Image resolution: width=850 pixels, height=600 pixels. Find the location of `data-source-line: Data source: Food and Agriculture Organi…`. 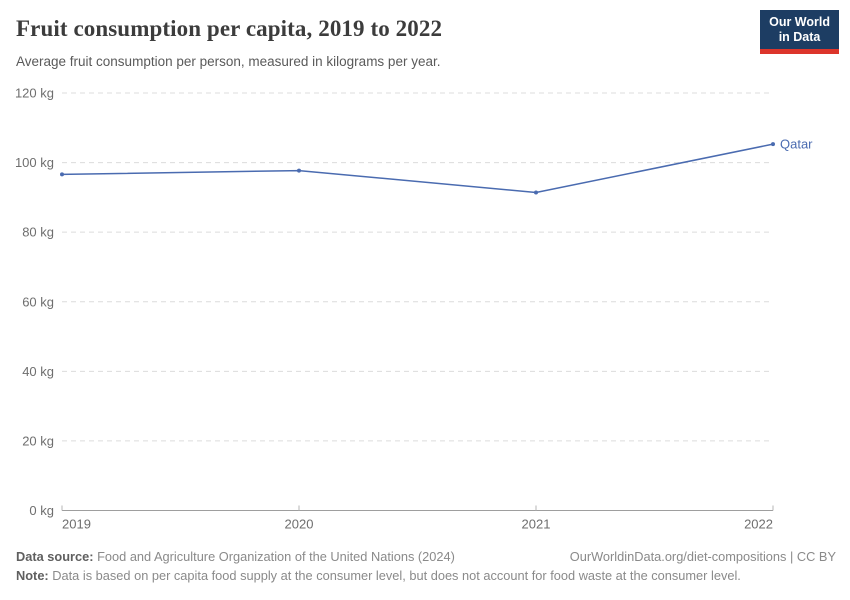

data-source-line: Data source: Food and Agriculture Organi… is located at coordinates (235, 556).